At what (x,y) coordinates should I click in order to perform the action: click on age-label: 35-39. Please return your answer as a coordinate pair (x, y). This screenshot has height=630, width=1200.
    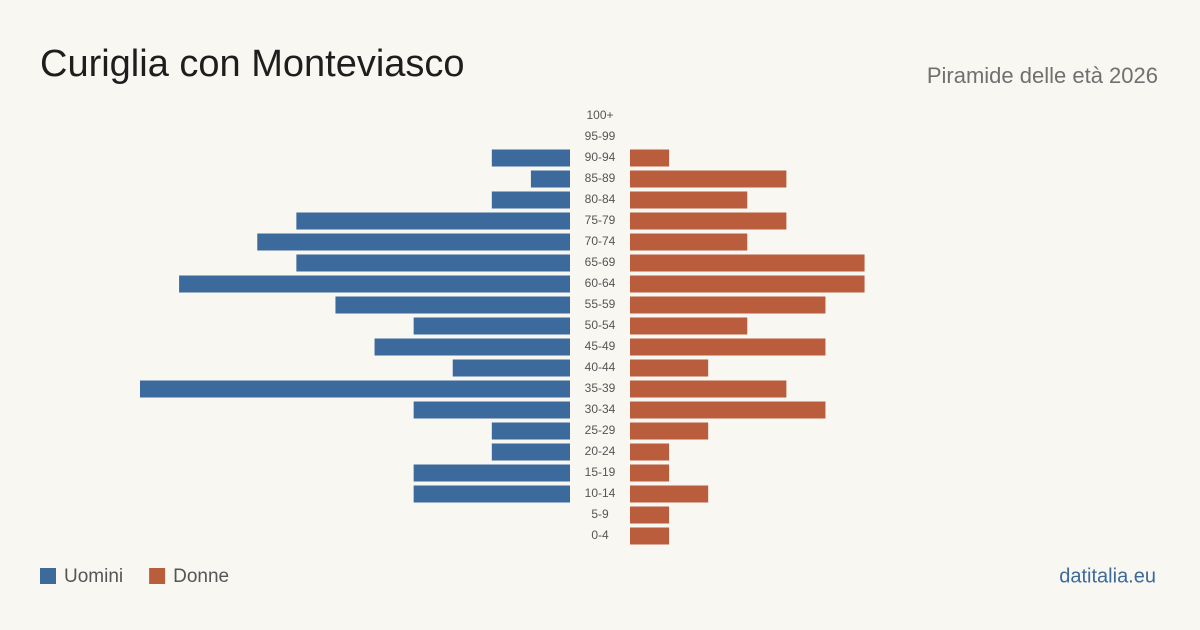
    Looking at the image, I should click on (600, 388).